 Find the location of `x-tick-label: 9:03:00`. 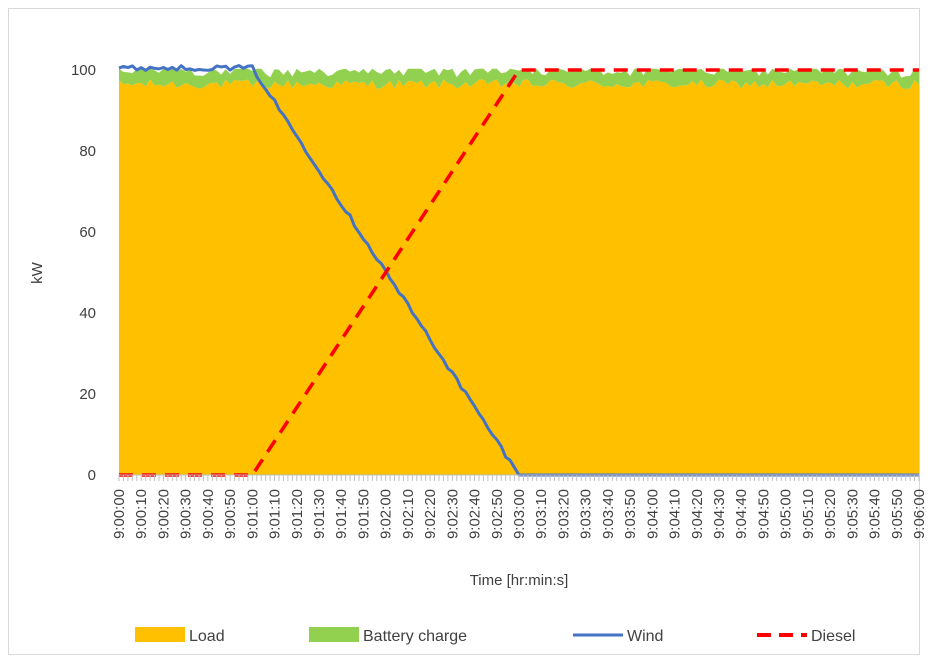

x-tick-label: 9:03:00 is located at coordinates (519, 514).